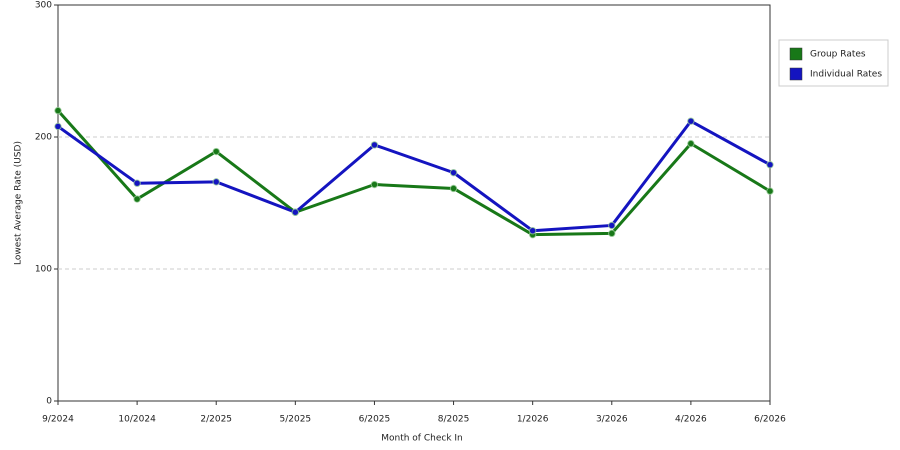 The height and width of the screenshot is (450, 900). I want to click on y-tick-label: 100, so click(43, 270).